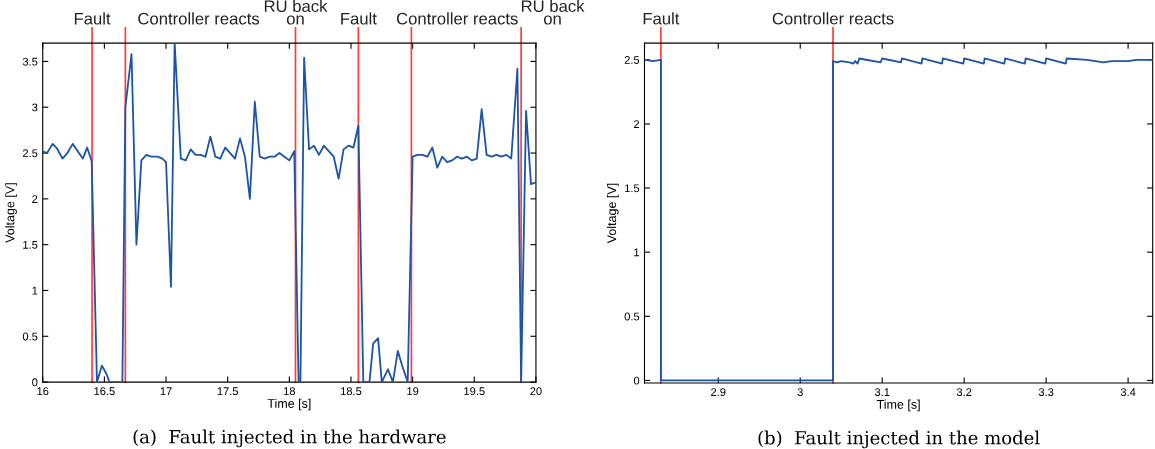  I want to click on x-tick-label: 20, so click(536, 391).